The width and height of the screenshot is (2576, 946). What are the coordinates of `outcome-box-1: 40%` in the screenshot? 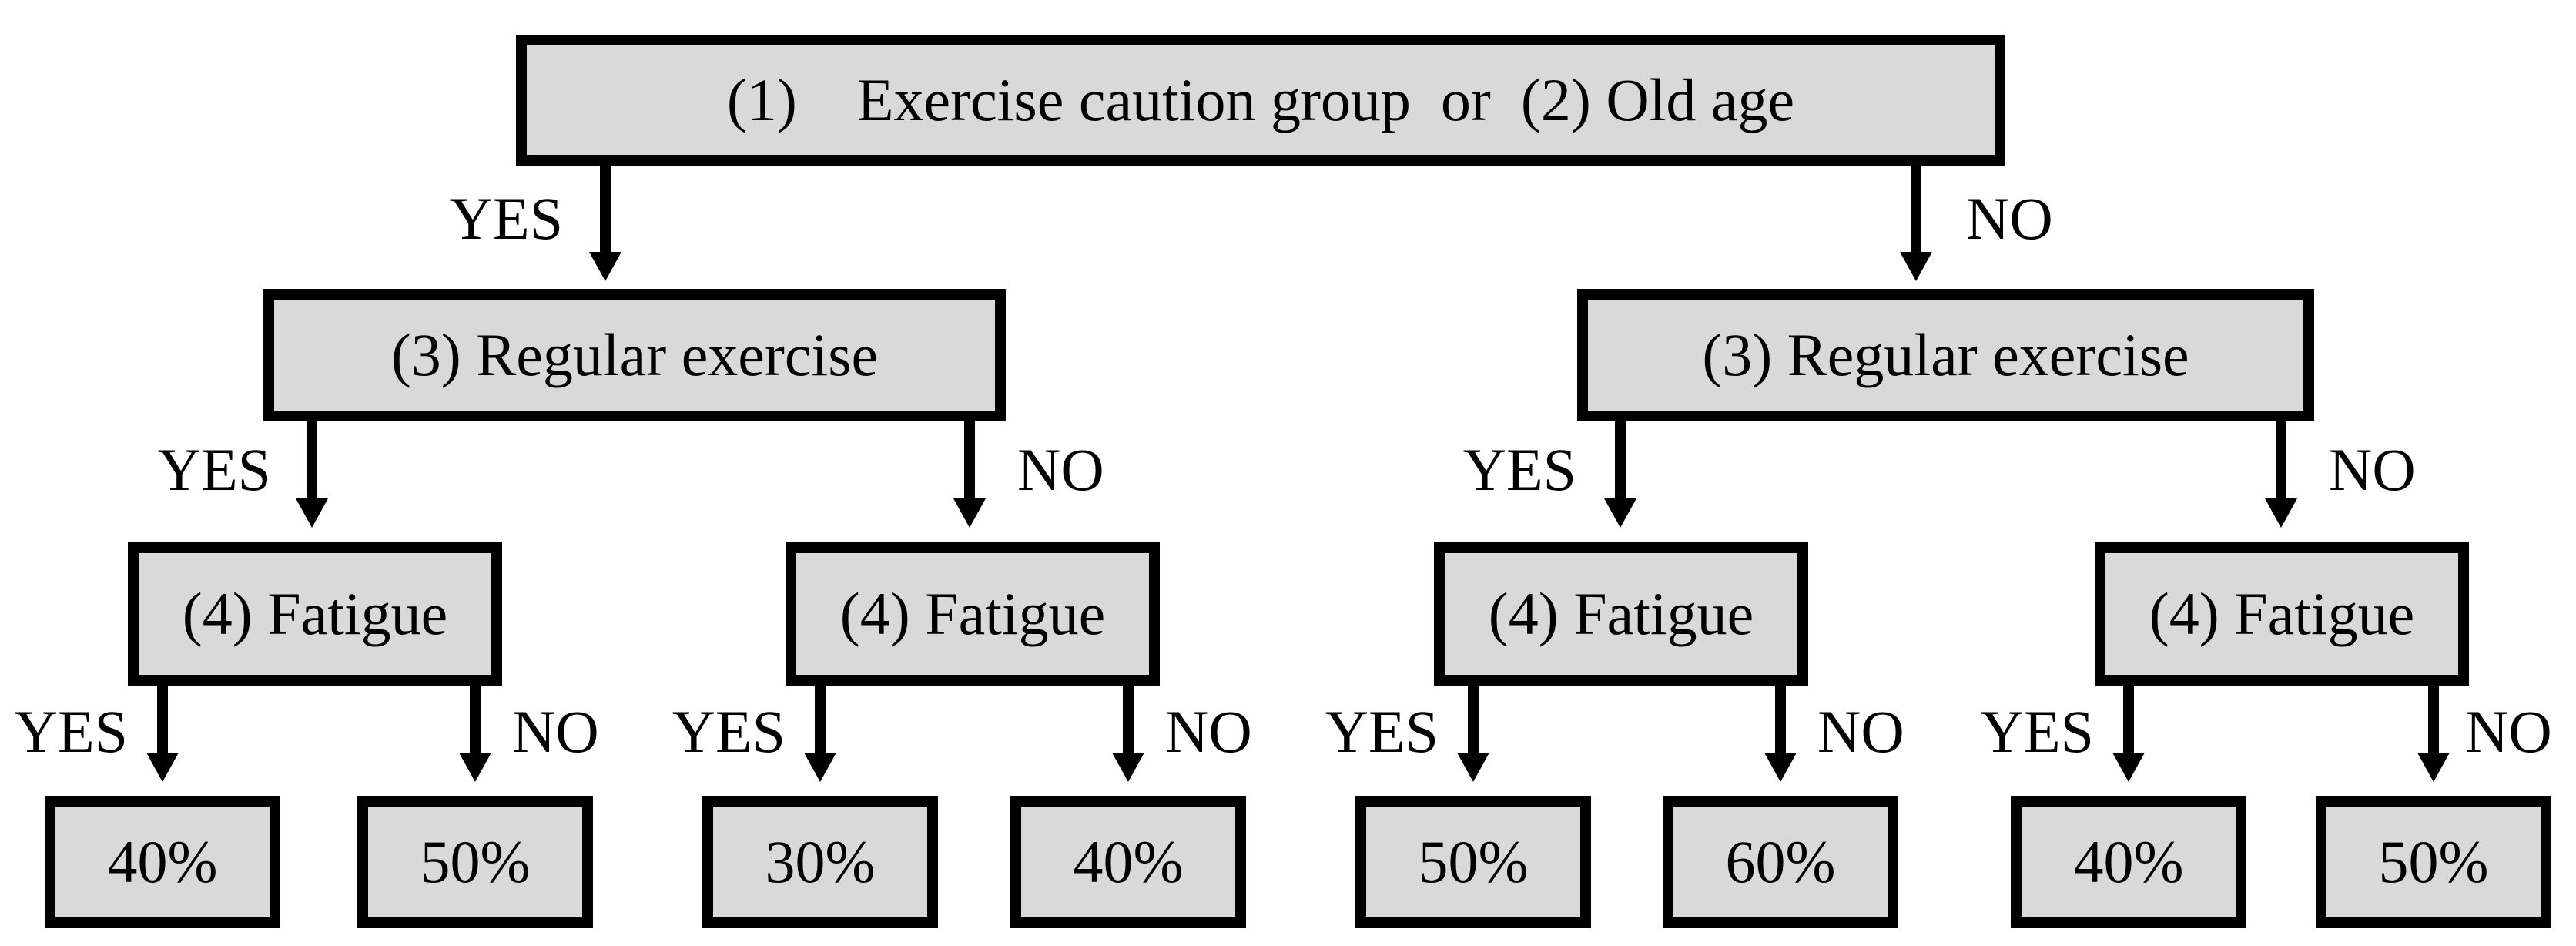 It's located at (162, 862).